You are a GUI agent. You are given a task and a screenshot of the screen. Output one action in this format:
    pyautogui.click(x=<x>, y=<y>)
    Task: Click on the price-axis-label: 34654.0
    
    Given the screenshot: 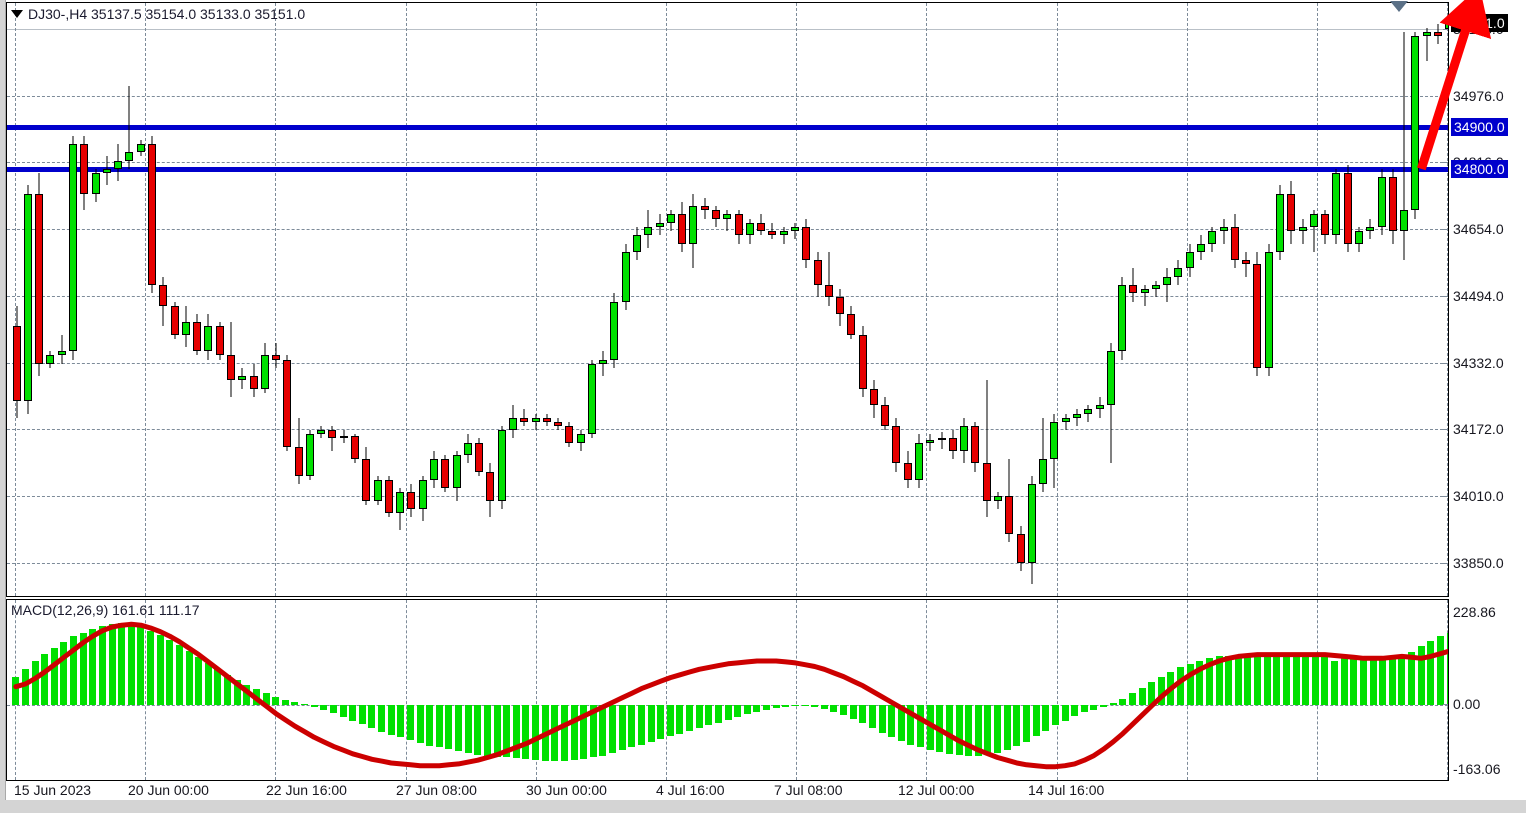 What is the action you would take?
    pyautogui.click(x=1478, y=229)
    